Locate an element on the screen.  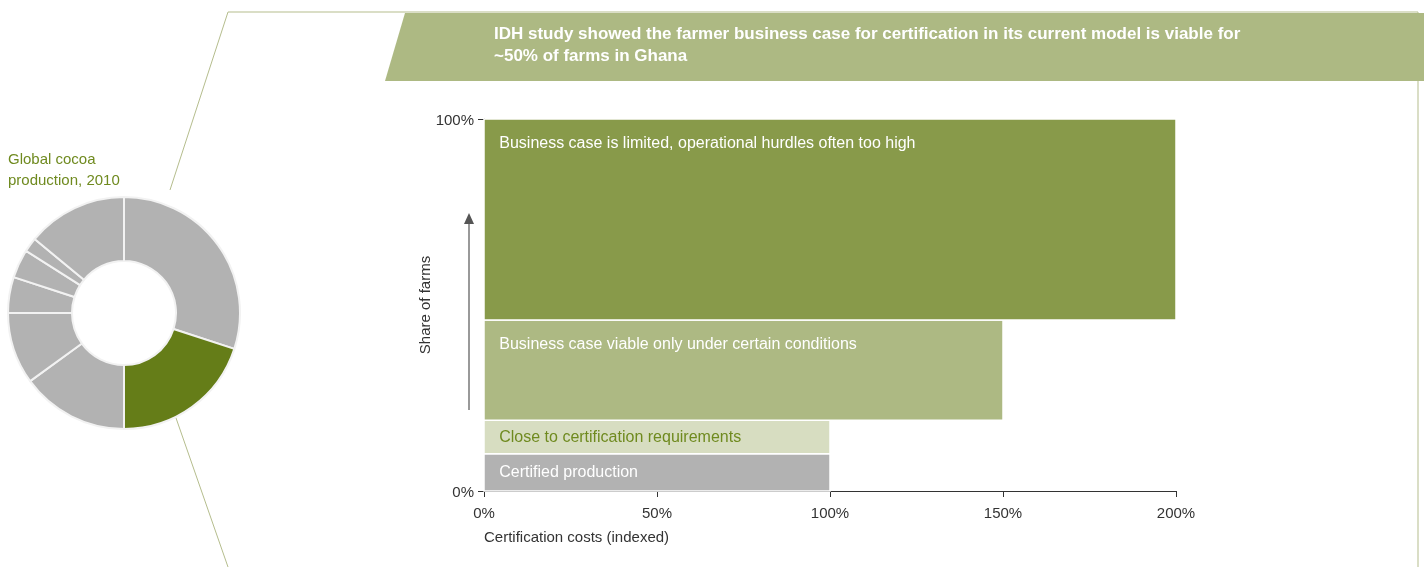
annotation: Close to certification requirements is located at coordinates (620, 436).